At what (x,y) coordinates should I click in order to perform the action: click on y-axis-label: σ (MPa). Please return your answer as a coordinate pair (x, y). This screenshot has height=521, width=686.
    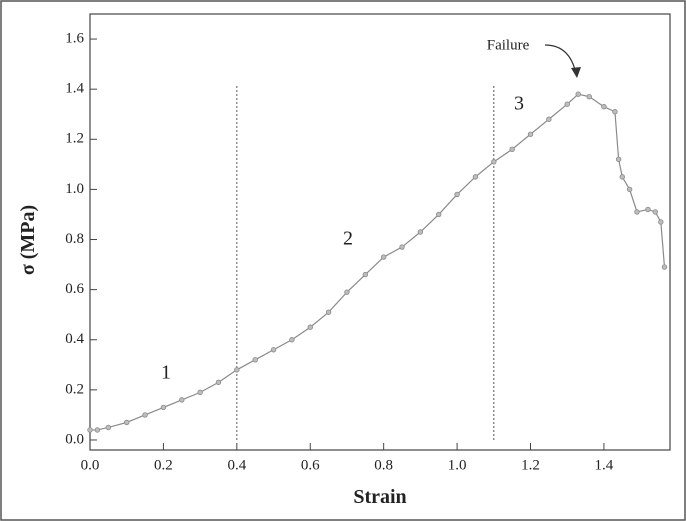
    Looking at the image, I should click on (28, 240).